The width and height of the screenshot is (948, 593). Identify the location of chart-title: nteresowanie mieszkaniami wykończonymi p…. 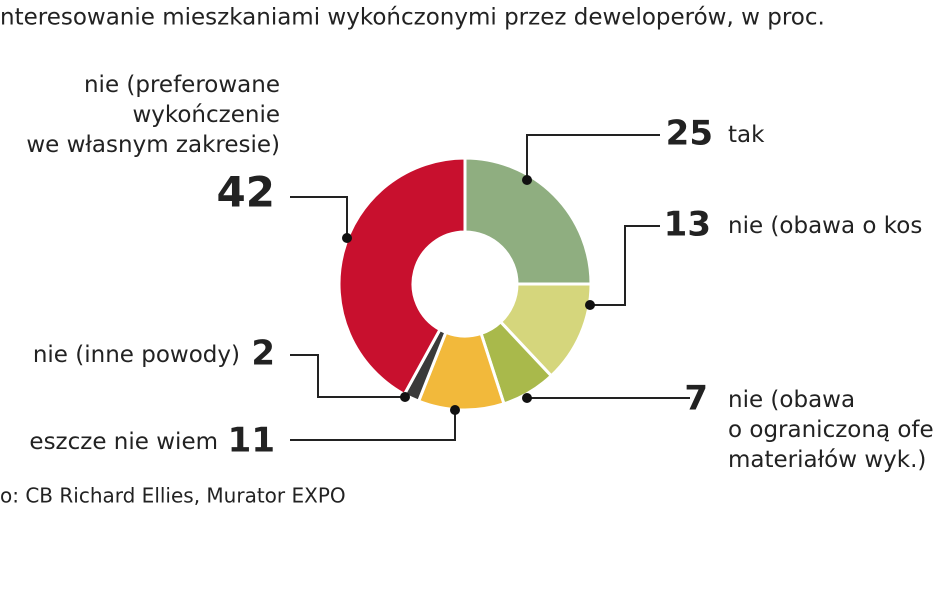
(412, 18).